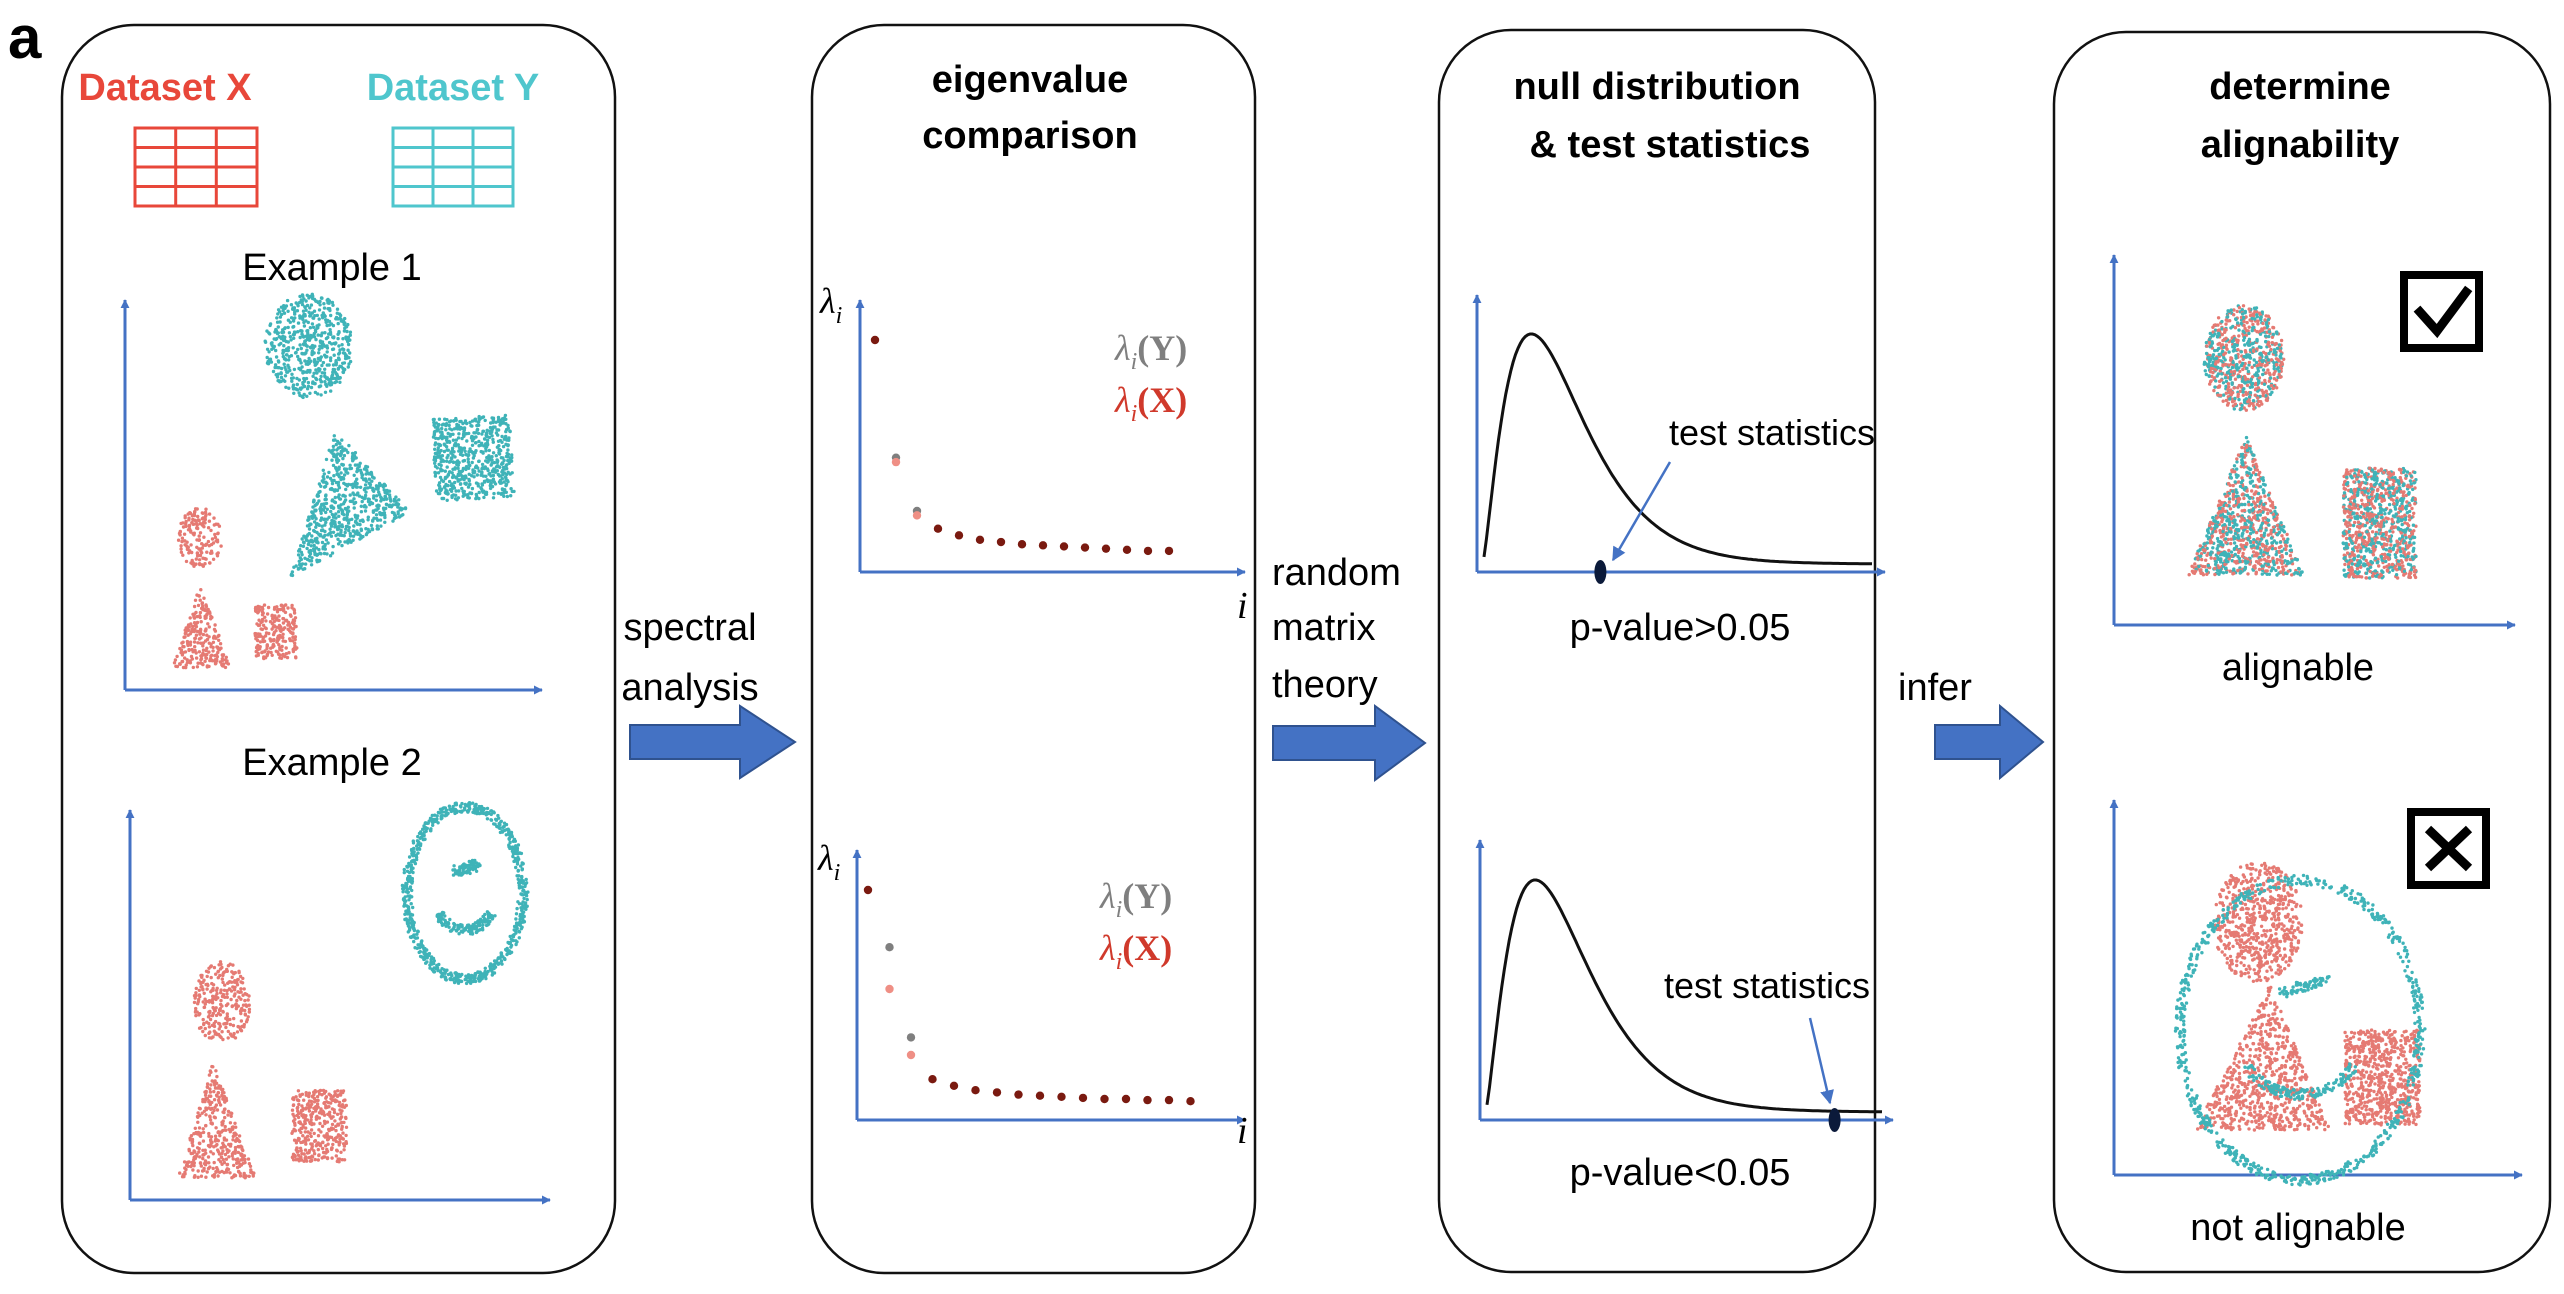 The image size is (2564, 1294). What do you see at coordinates (689, 688) in the screenshot?
I see `spectral-label-line2: analysis` at bounding box center [689, 688].